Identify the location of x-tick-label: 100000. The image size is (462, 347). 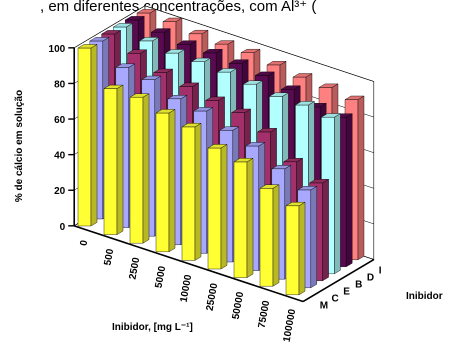
(290, 325).